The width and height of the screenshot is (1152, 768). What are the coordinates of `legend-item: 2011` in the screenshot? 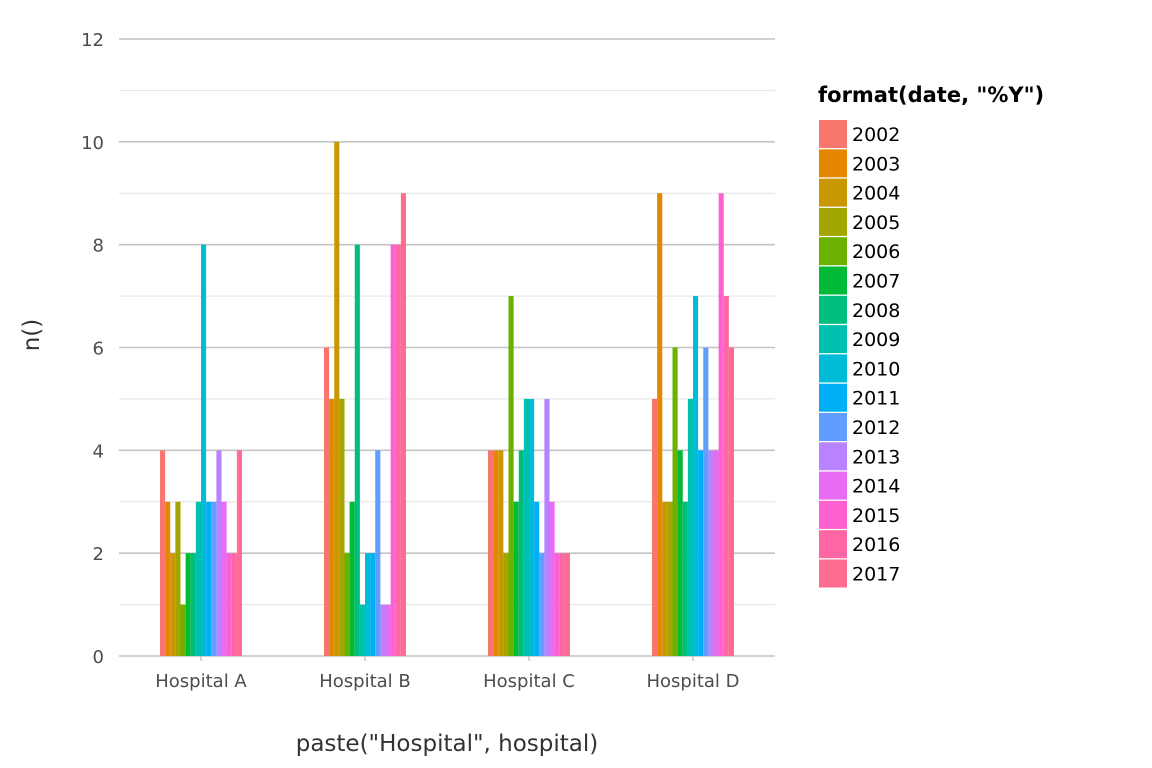 It's located at (859, 397).